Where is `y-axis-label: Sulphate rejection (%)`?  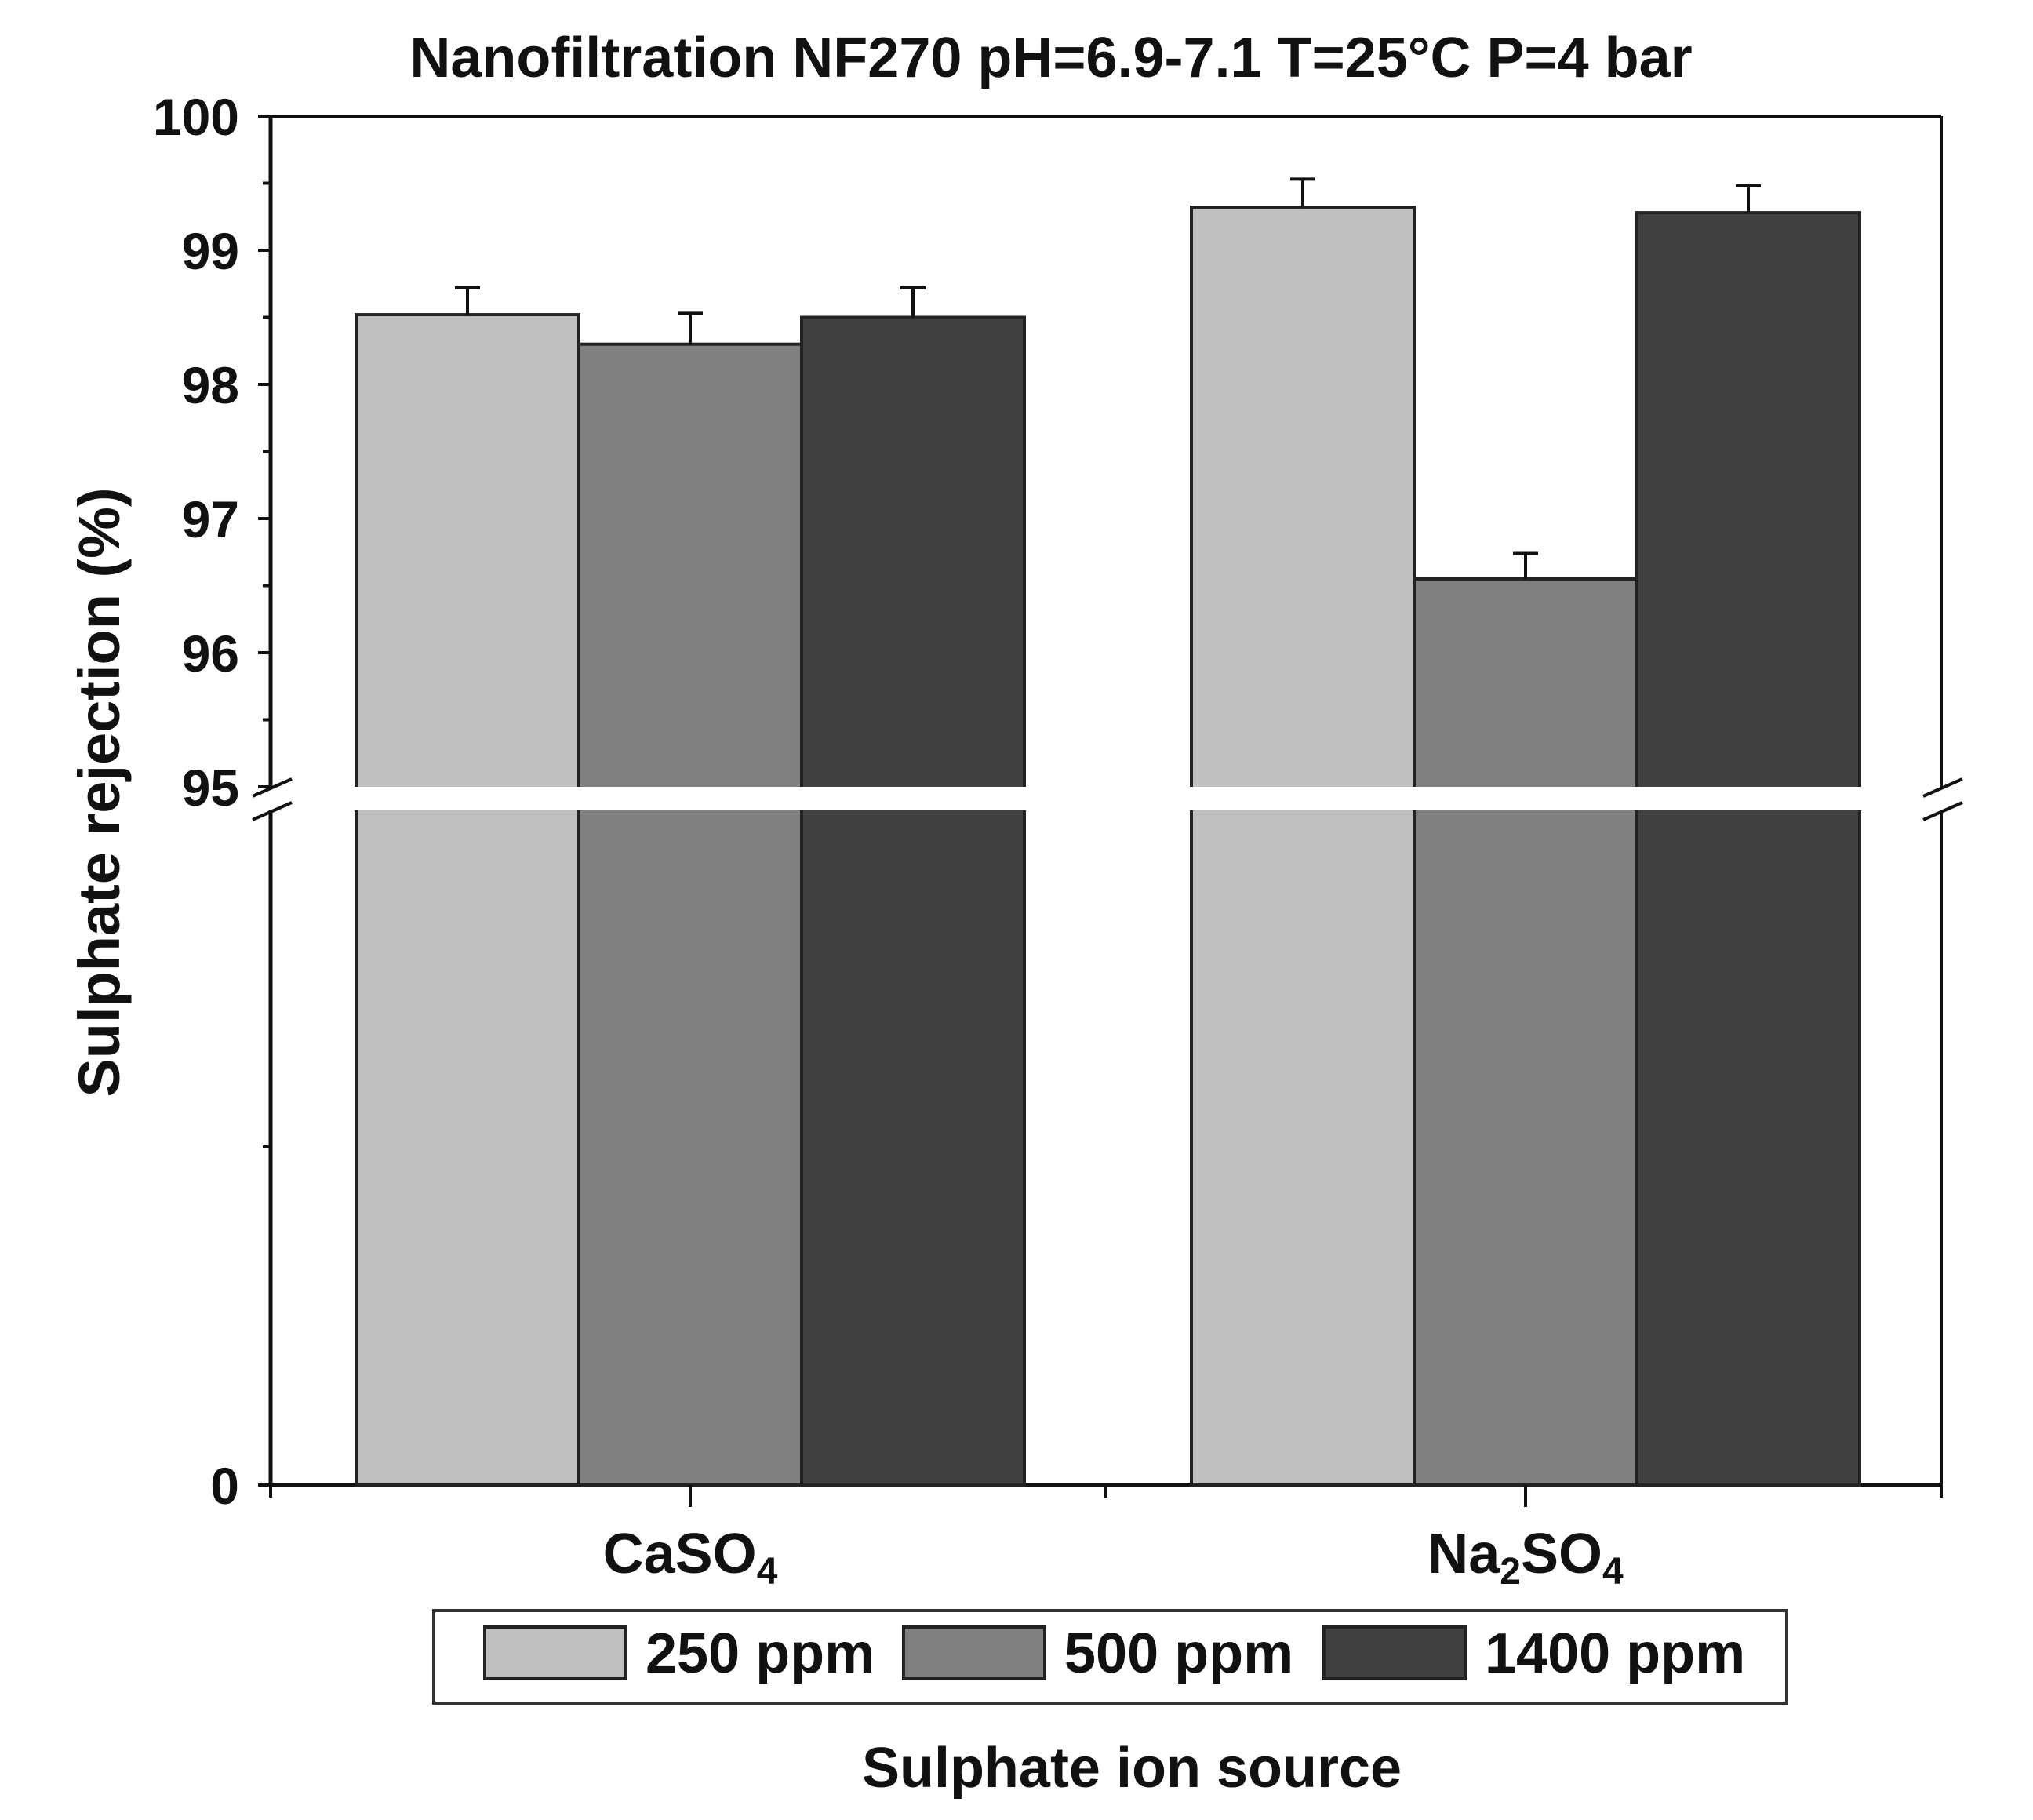 y-axis-label: Sulphate rejection (%) is located at coordinates (99, 792).